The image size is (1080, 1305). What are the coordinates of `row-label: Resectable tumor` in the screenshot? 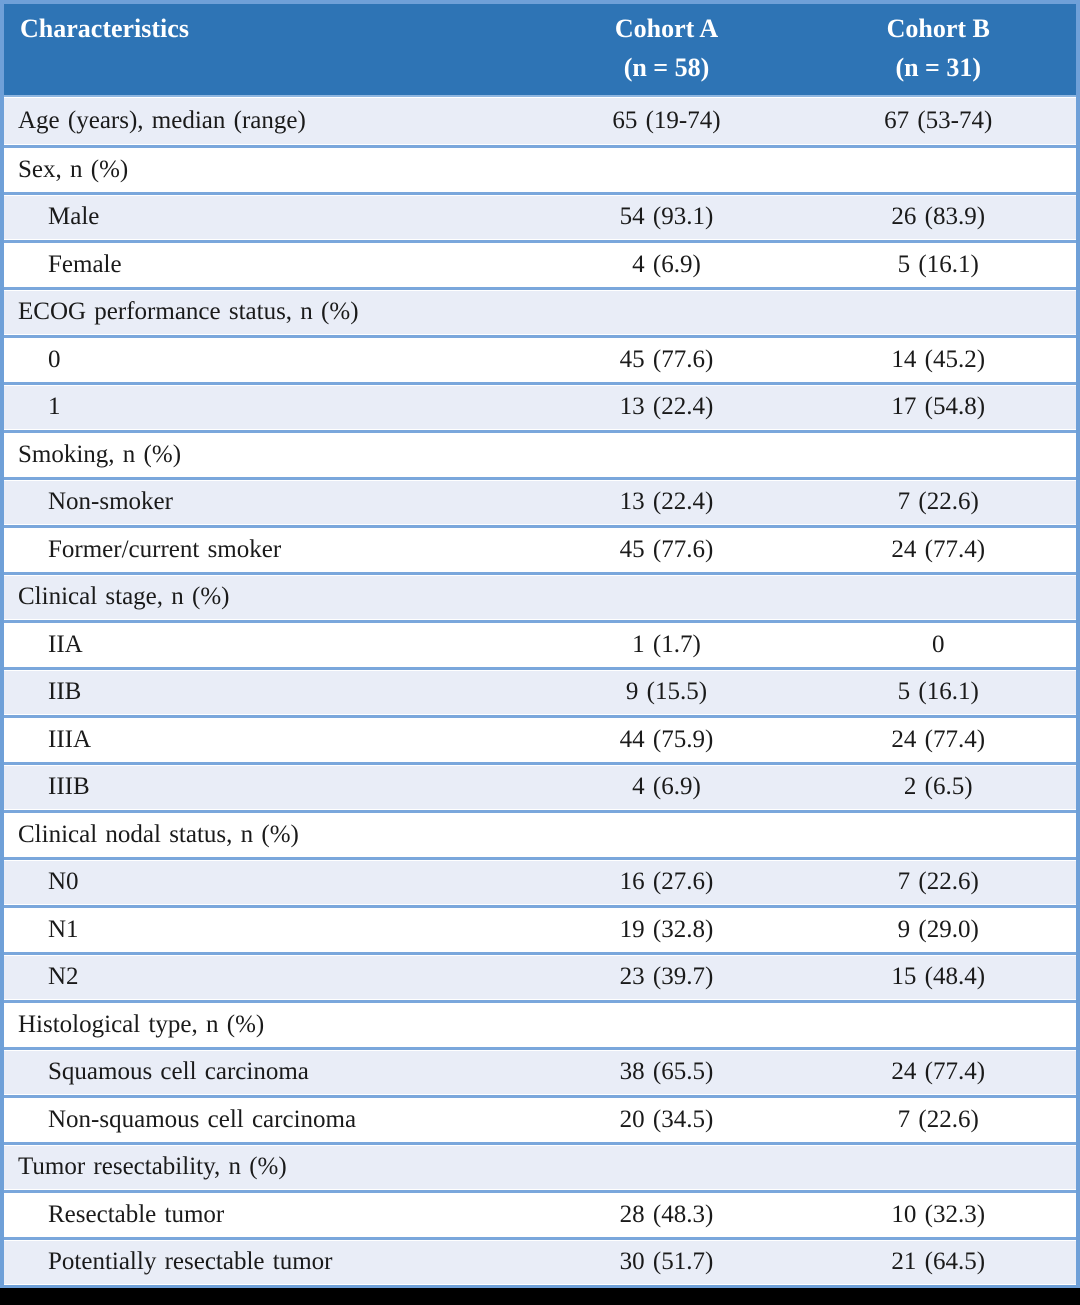 It's located at (136, 1214).